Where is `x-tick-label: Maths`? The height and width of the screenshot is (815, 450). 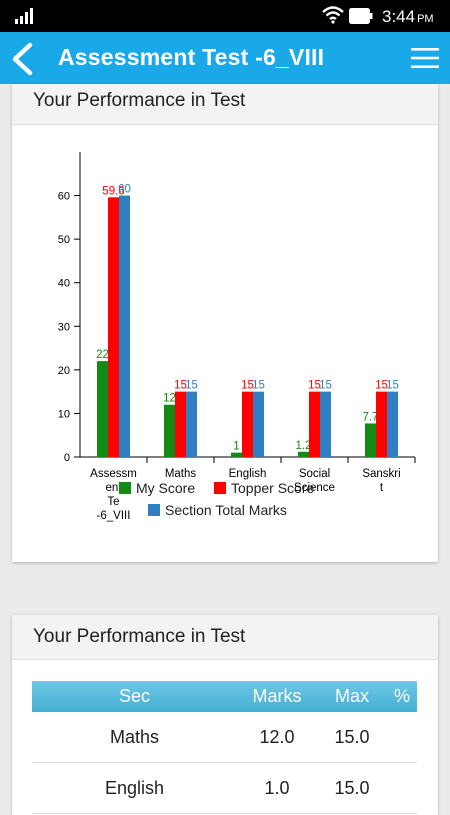
x-tick-label: Maths is located at coordinates (181, 474).